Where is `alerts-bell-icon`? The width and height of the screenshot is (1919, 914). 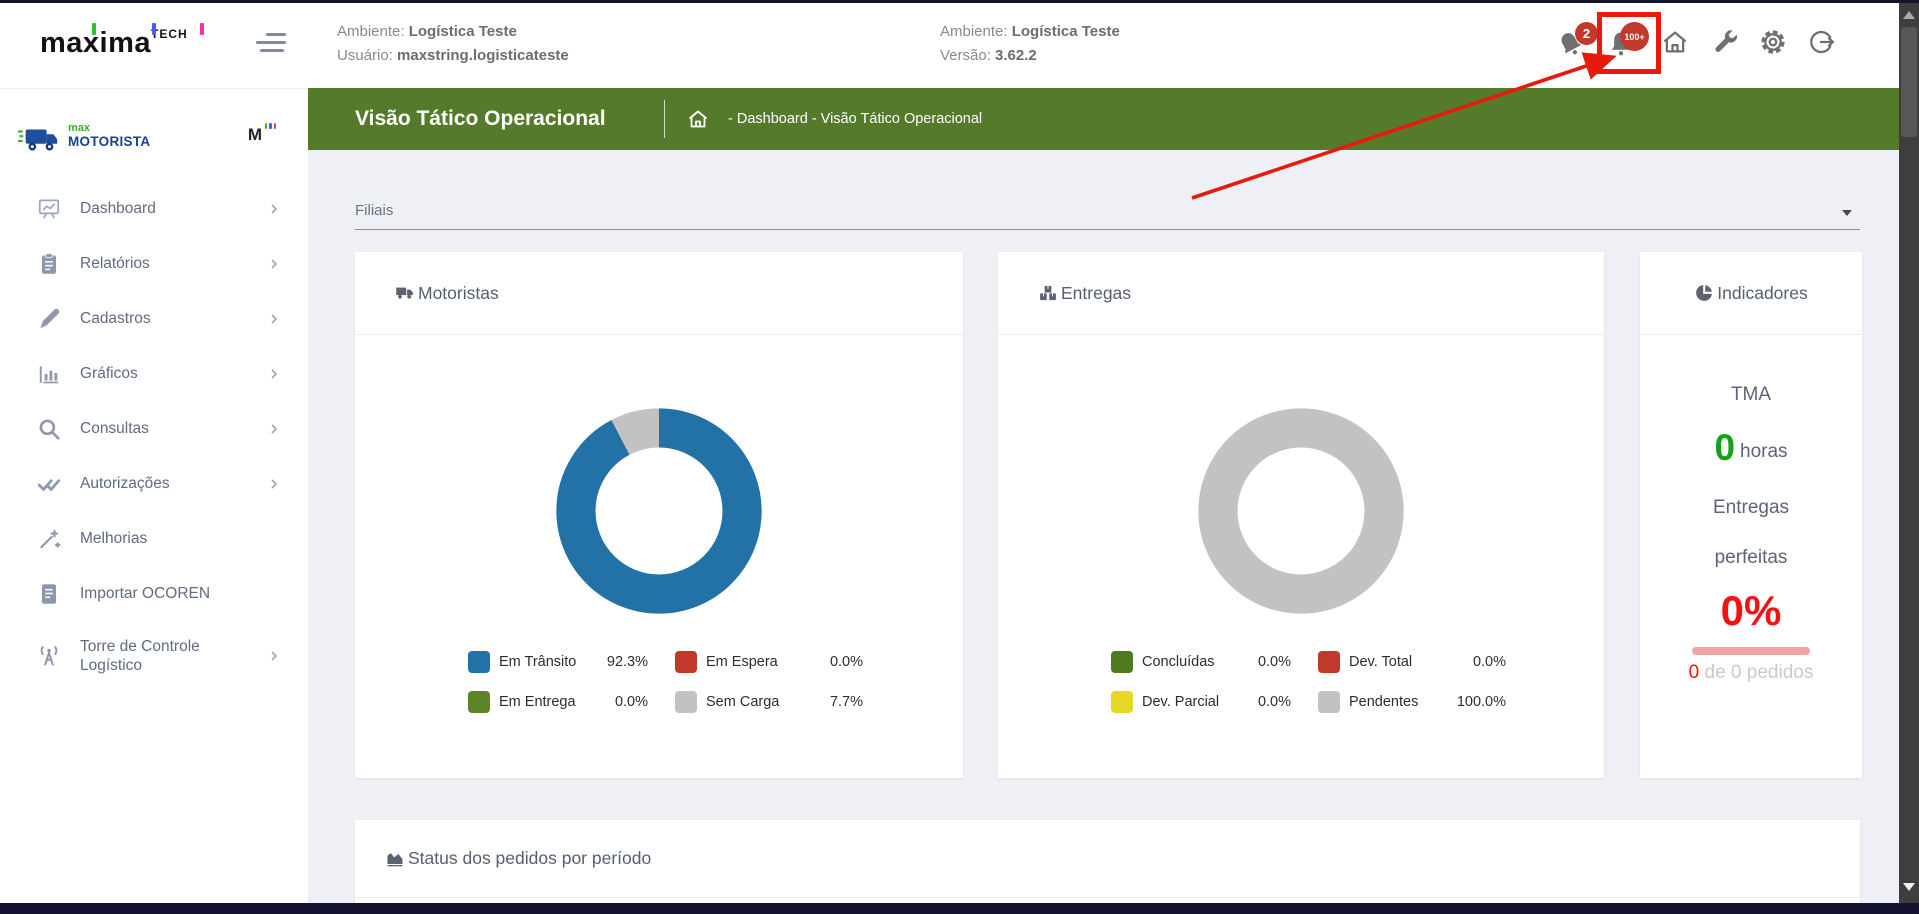 alerts-bell-icon is located at coordinates (1571, 45).